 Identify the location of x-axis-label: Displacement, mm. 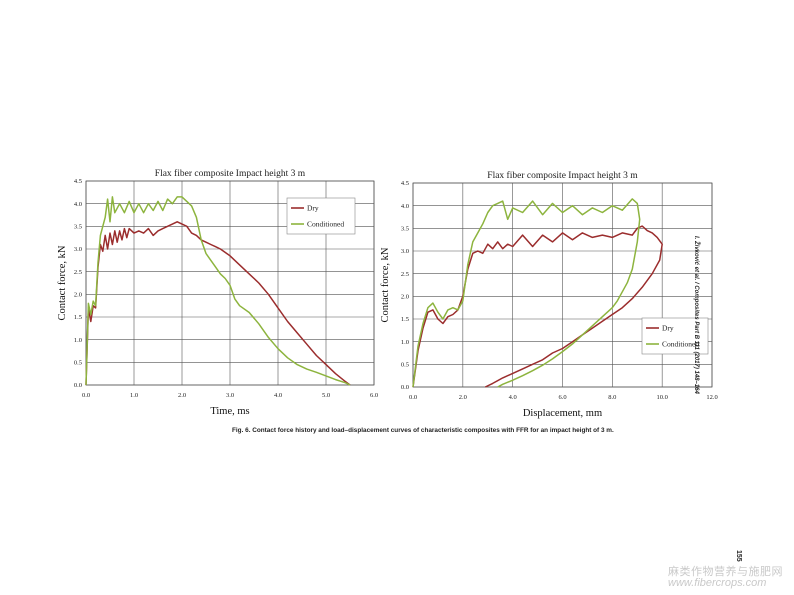
(562, 413).